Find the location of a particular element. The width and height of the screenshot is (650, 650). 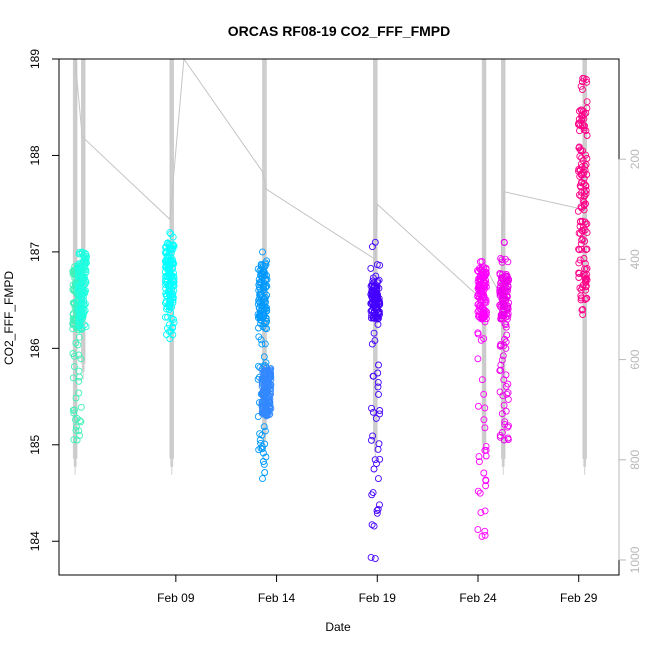

secondary-tick-label: 600 is located at coordinates (635, 359).